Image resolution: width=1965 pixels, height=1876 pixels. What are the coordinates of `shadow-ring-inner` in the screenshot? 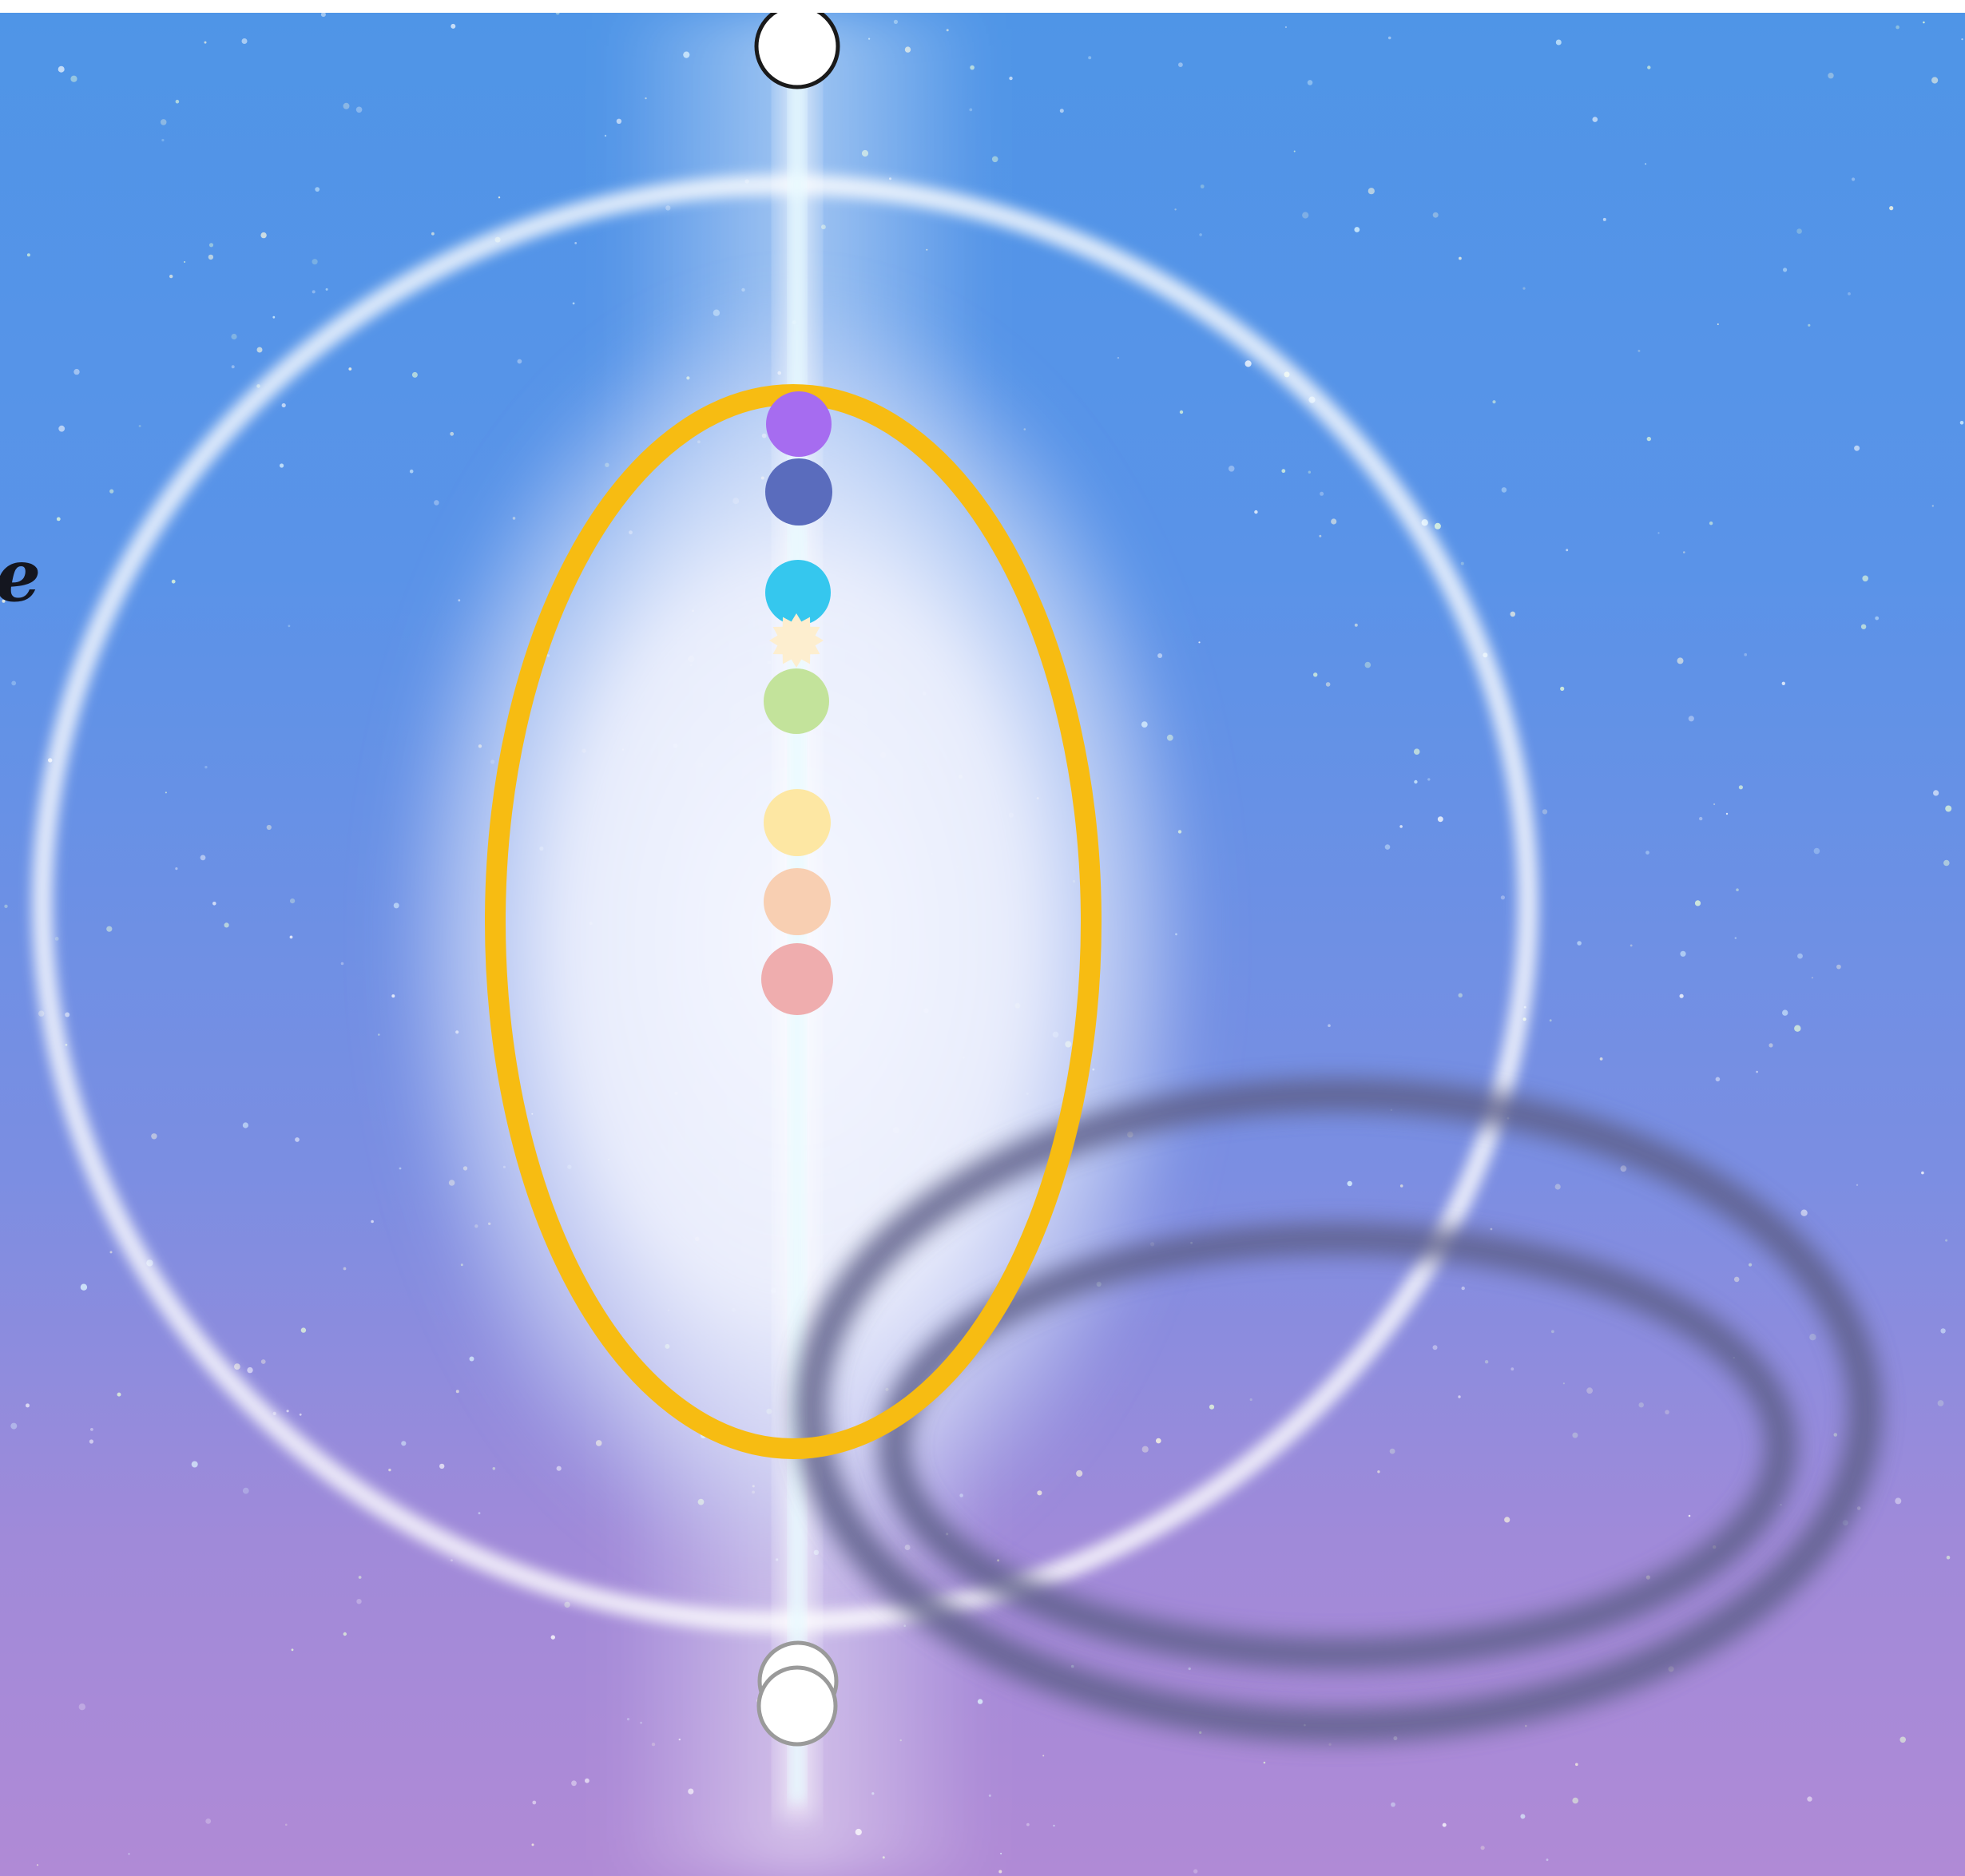 It's located at (1338, 1446).